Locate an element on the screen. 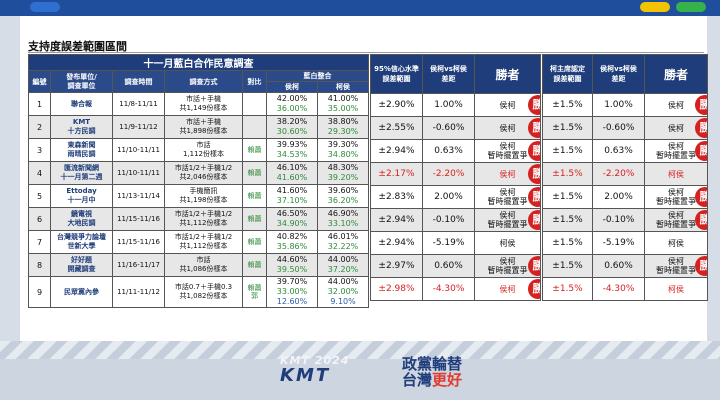 The image size is (720, 400). ko-top-pct: 48.30% is located at coordinates (343, 167).